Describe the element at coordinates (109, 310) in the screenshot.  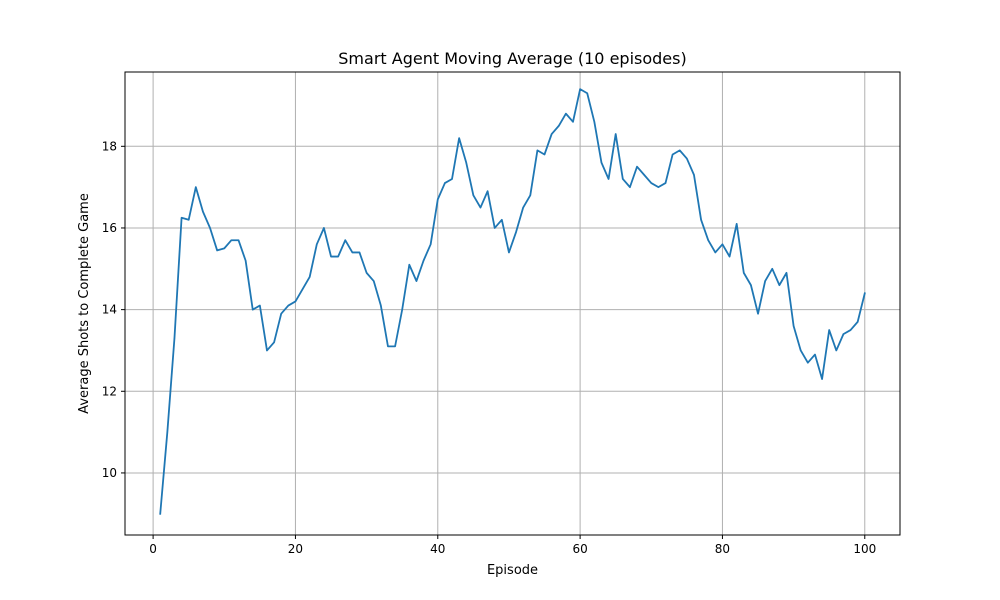
I see `y-tick-label: 14` at that location.